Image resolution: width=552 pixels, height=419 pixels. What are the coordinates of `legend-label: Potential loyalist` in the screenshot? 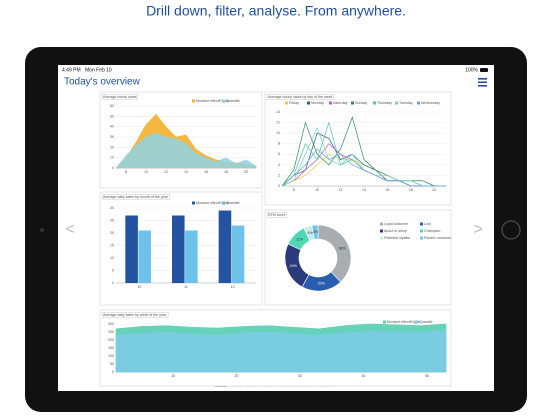 It's located at (397, 238).